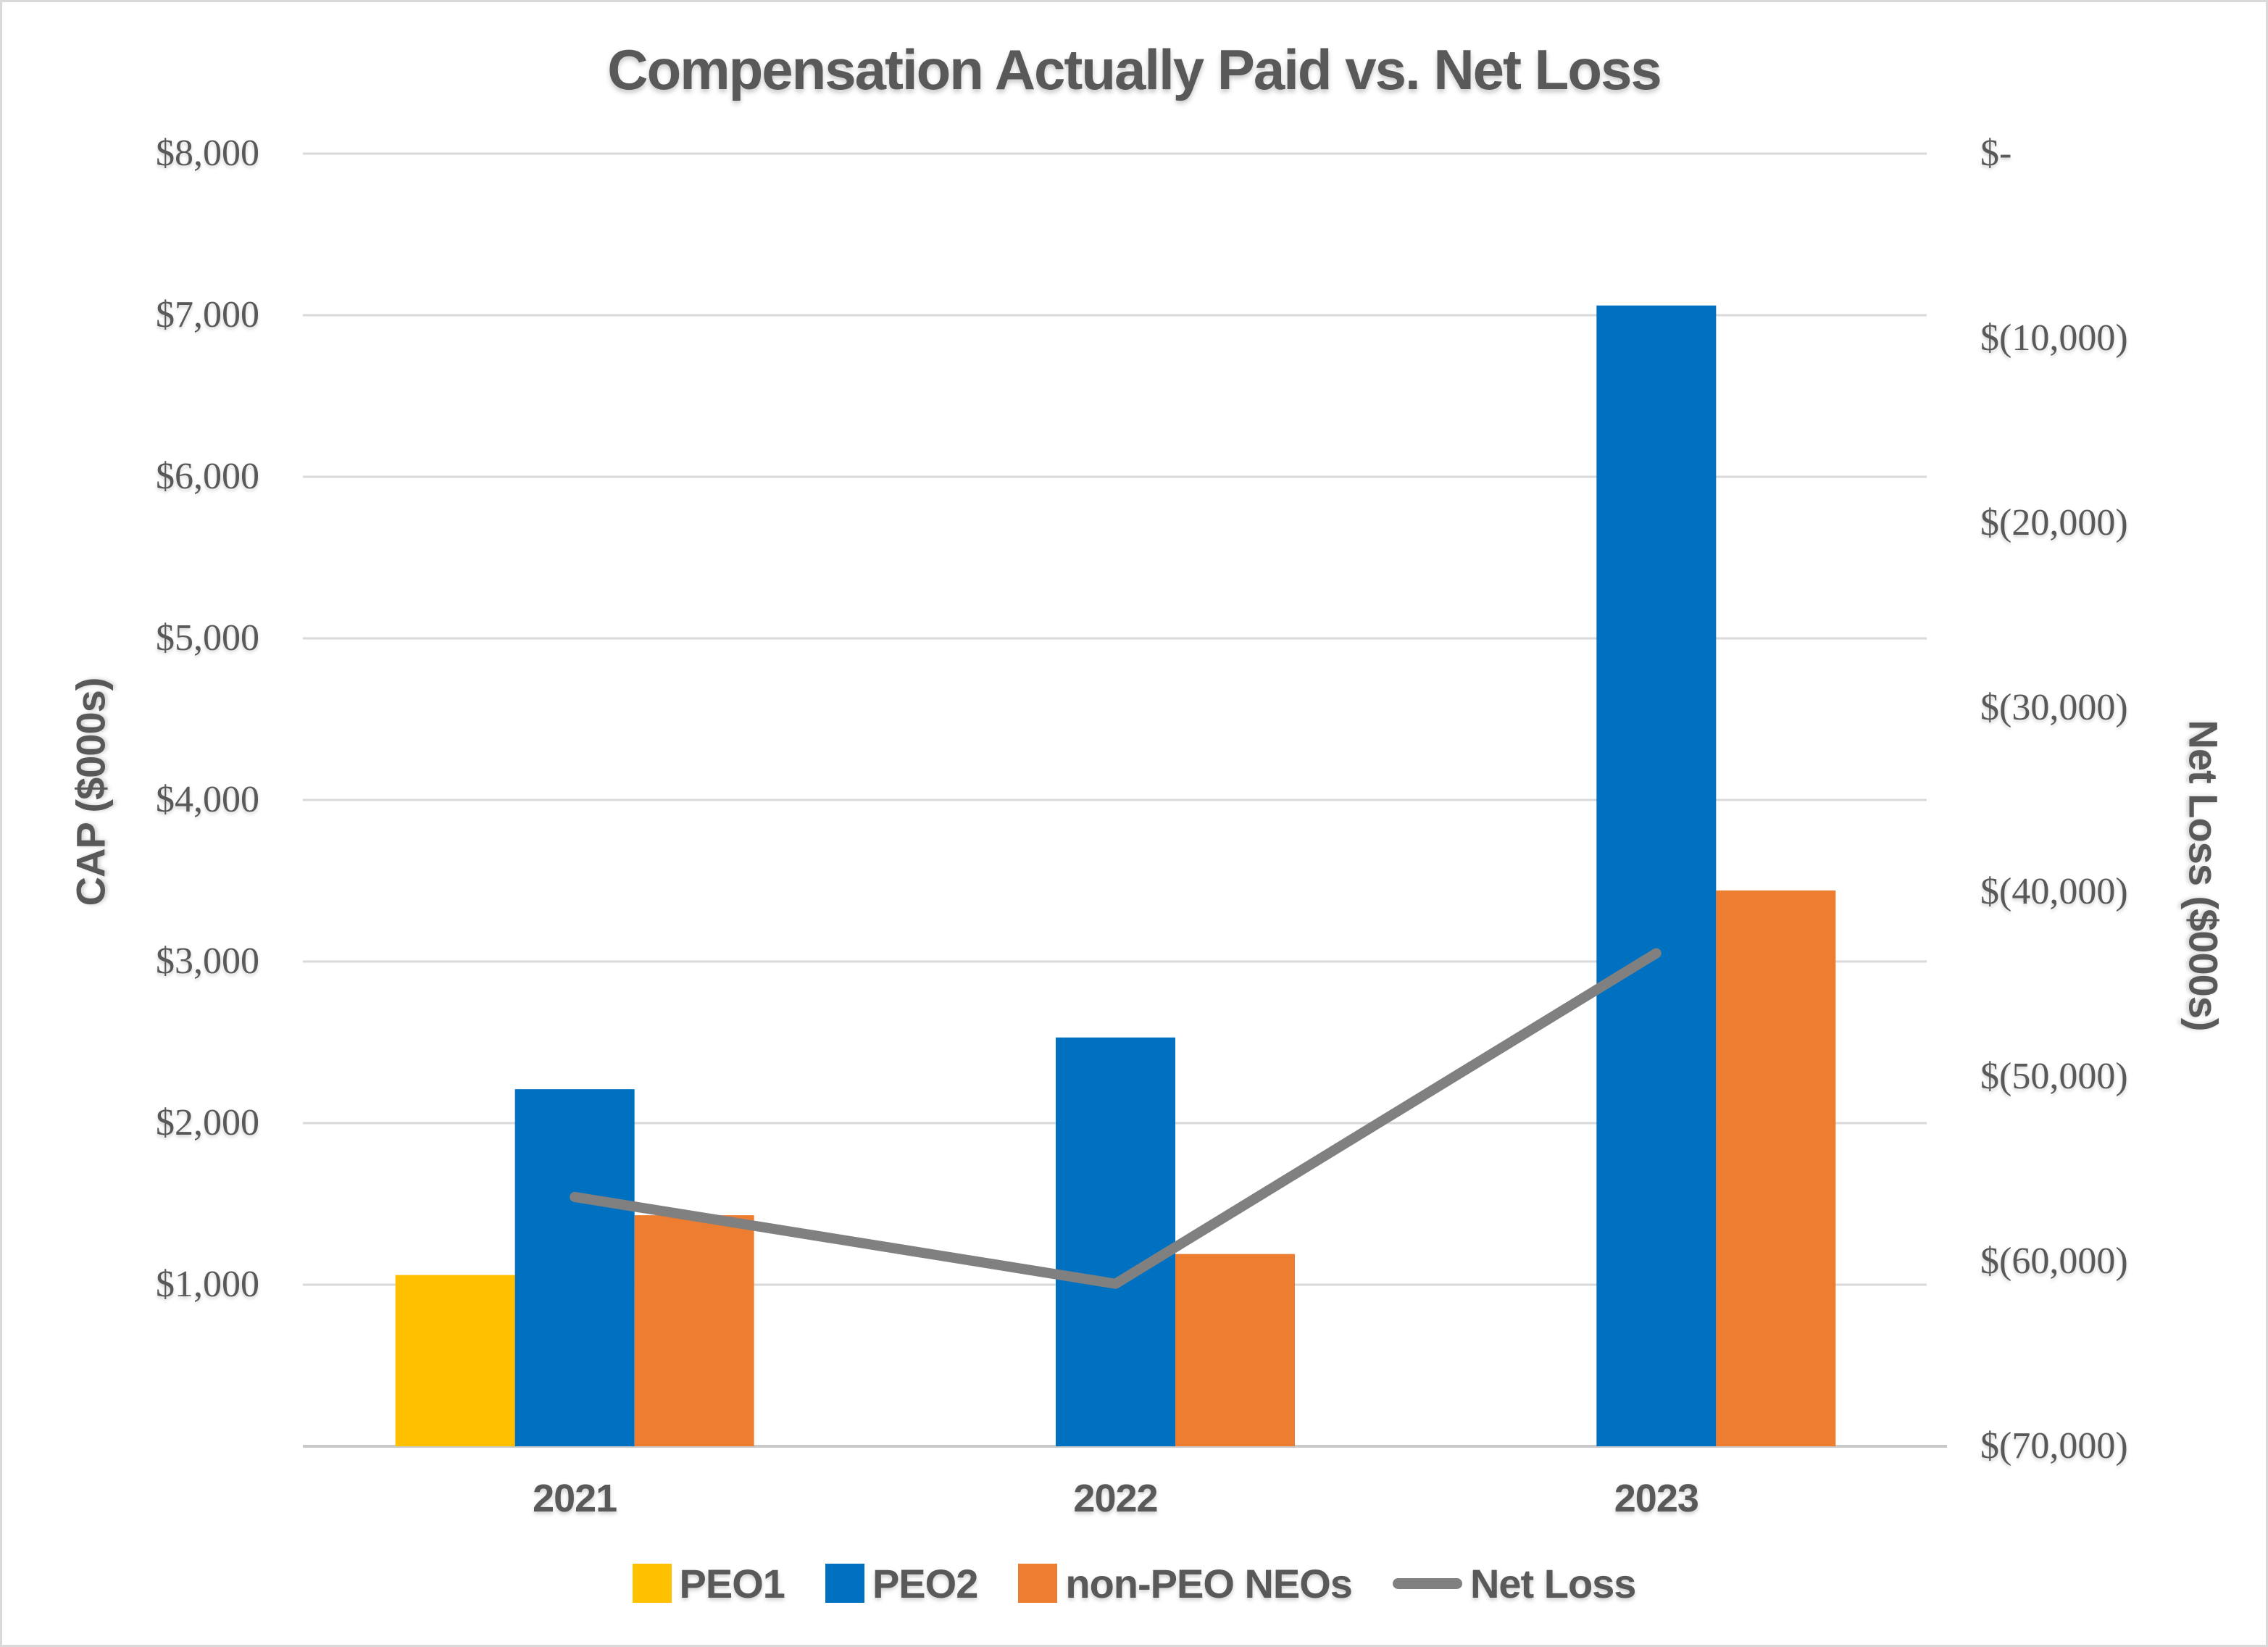  What do you see at coordinates (694, 1330) in the screenshot?
I see `bar-non-peo-neos-2021` at bounding box center [694, 1330].